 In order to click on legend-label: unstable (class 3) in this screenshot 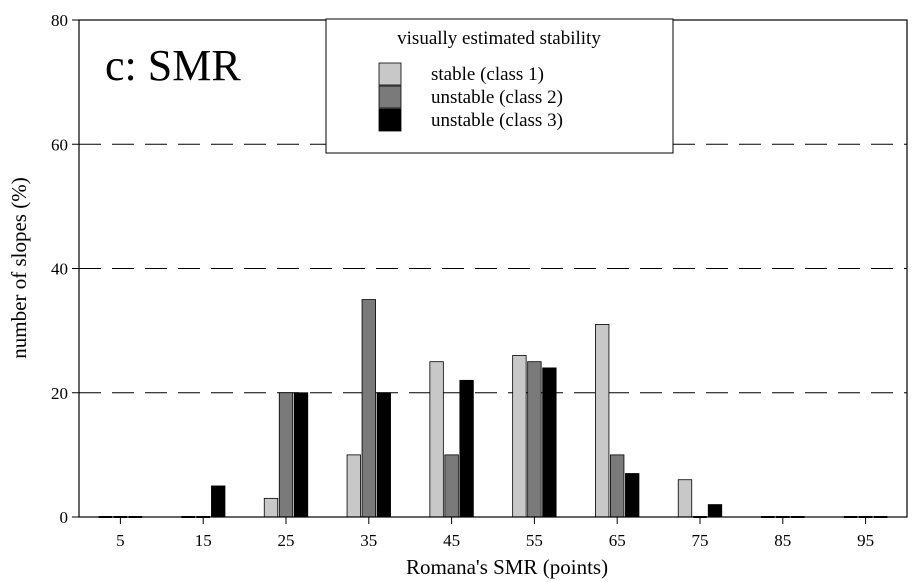, I will do `click(497, 120)`.